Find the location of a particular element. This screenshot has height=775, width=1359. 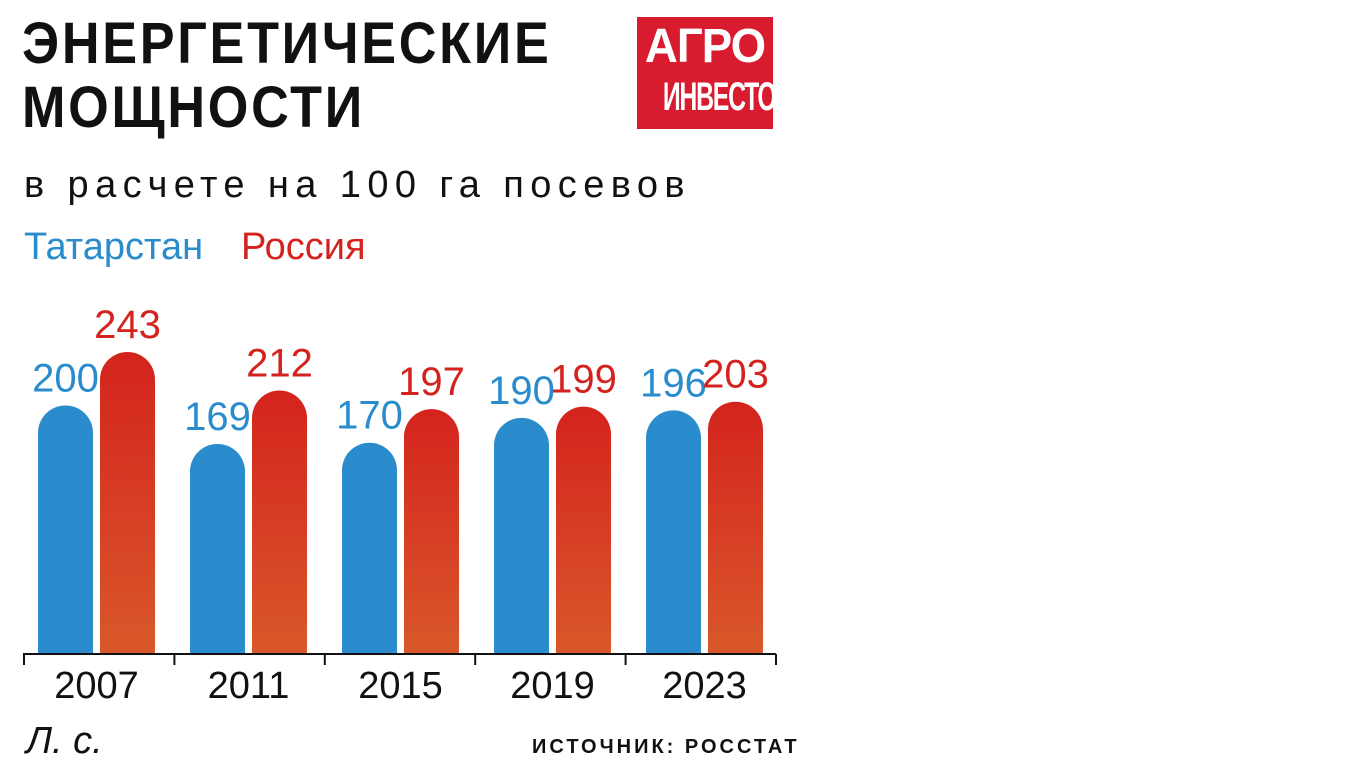

bar-russia-2023 is located at coordinates (735, 527).